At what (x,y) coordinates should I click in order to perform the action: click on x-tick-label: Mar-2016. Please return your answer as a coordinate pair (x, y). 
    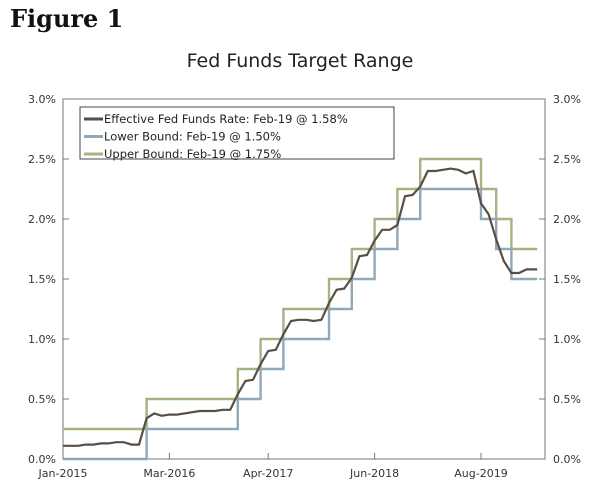
    Looking at the image, I should click on (169, 473).